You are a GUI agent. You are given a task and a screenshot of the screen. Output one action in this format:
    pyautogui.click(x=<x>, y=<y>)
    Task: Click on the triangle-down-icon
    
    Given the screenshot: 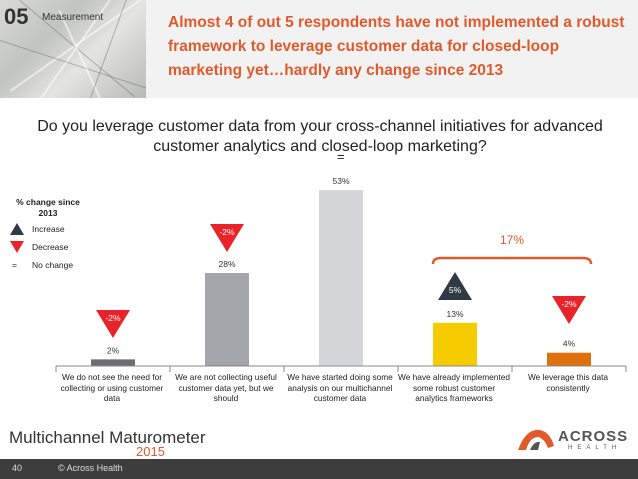 What is the action you would take?
    pyautogui.click(x=17, y=247)
    